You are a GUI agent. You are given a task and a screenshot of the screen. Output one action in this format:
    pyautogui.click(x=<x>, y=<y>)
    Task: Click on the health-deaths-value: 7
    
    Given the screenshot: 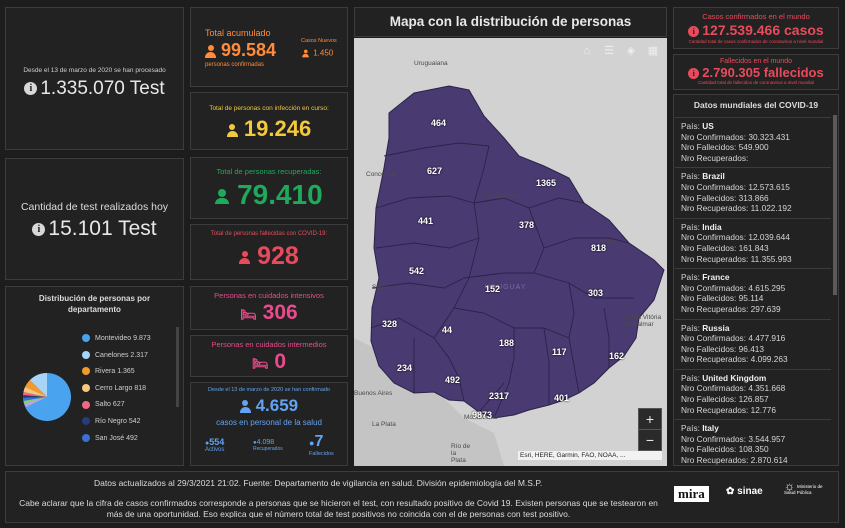 What is the action you would take?
    pyautogui.click(x=319, y=441)
    